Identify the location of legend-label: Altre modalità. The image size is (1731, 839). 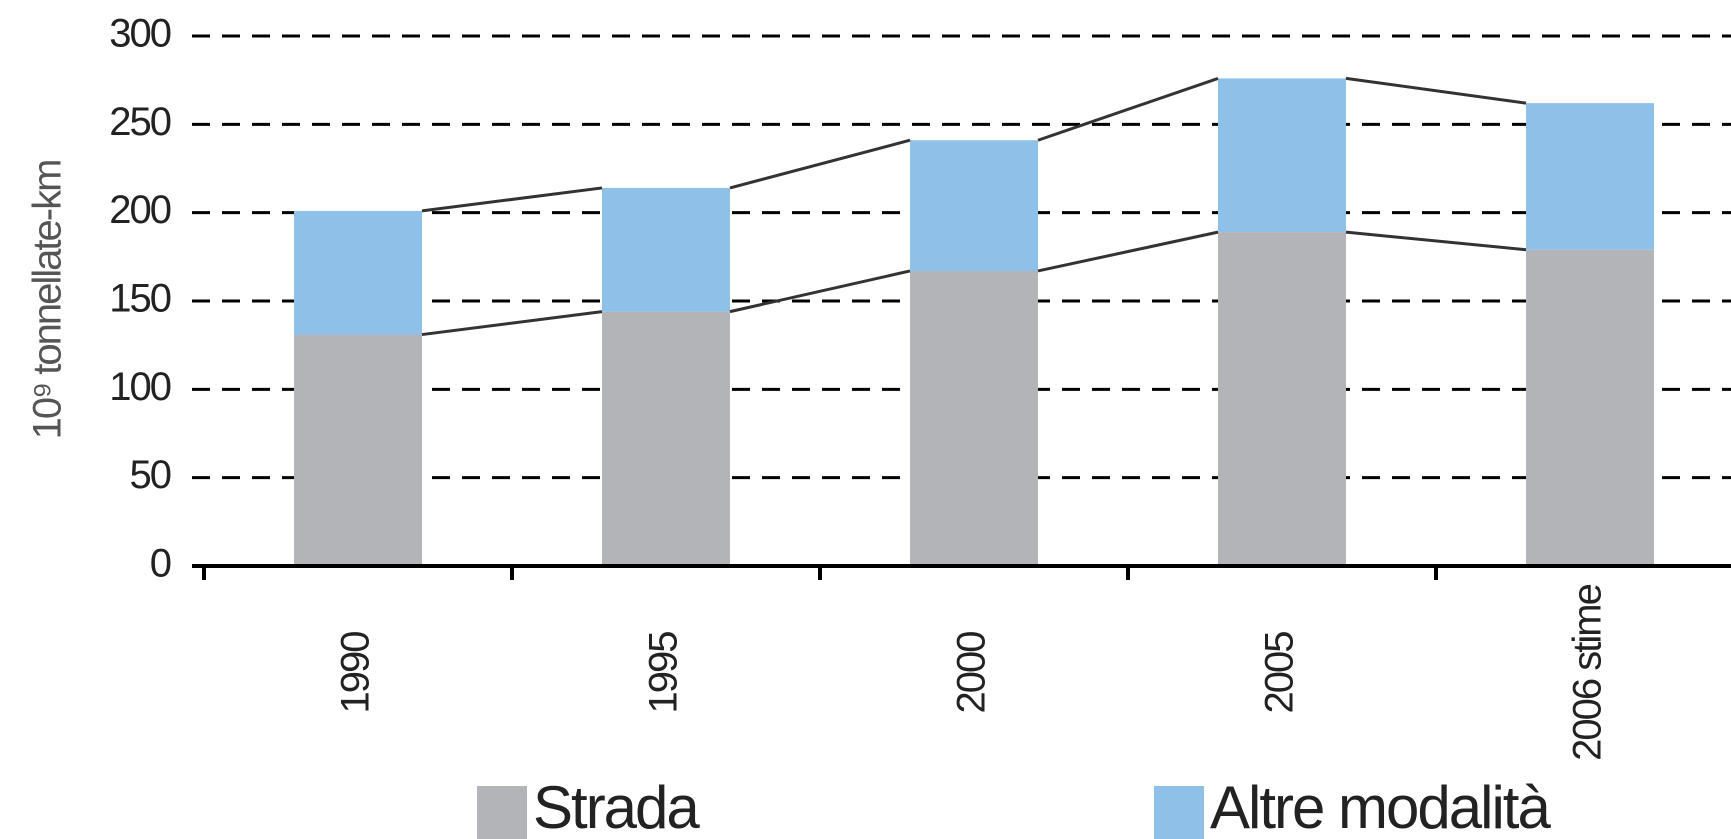
(1380, 806).